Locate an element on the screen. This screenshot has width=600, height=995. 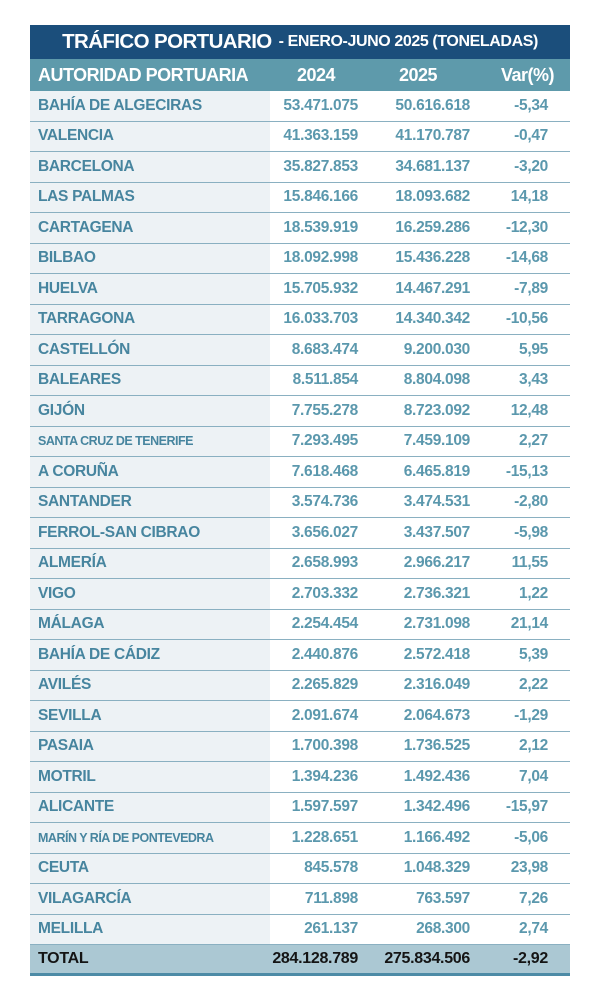
table-row: A CORUÑA 7.618.468 6.465.819 -15,13 is located at coordinates (300, 472).